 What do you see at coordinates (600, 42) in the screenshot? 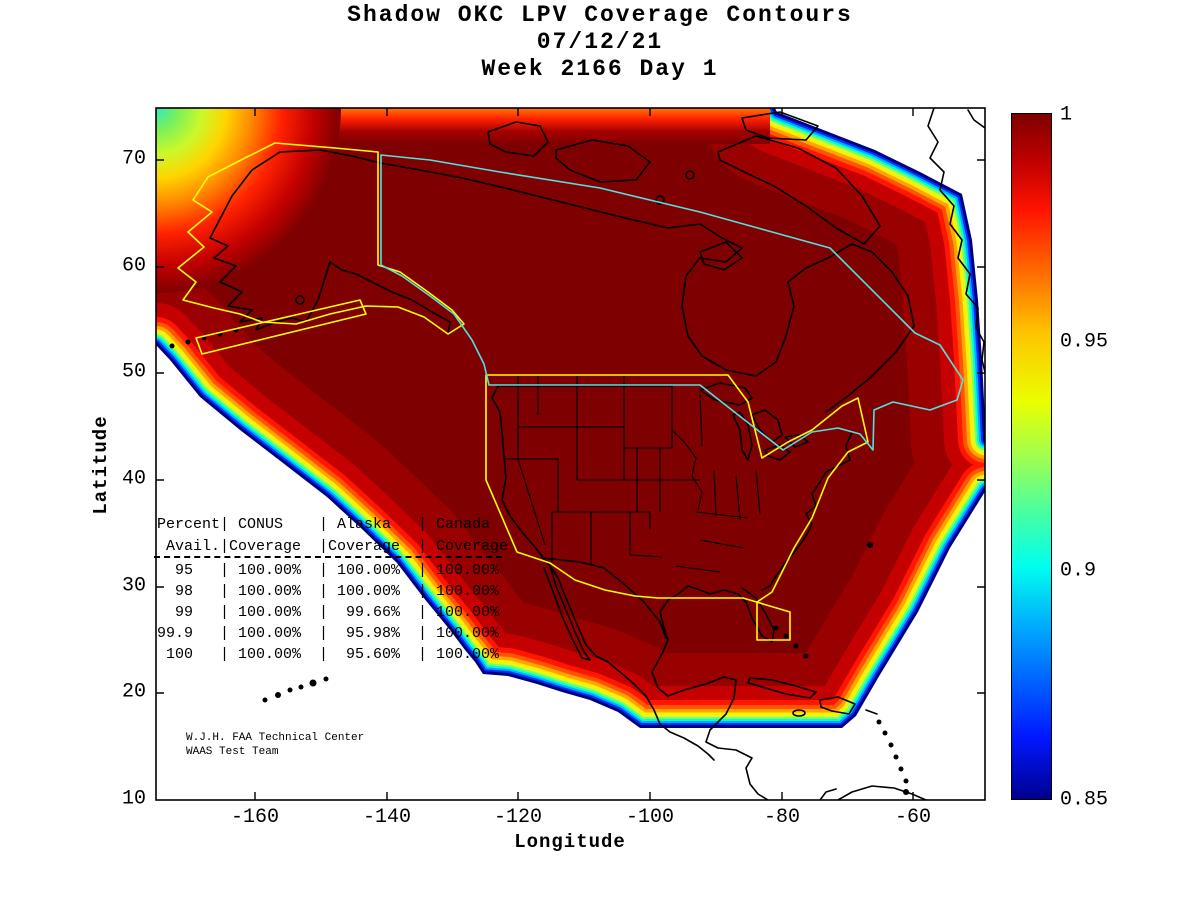
I see `chart-date: 07/12/21` at bounding box center [600, 42].